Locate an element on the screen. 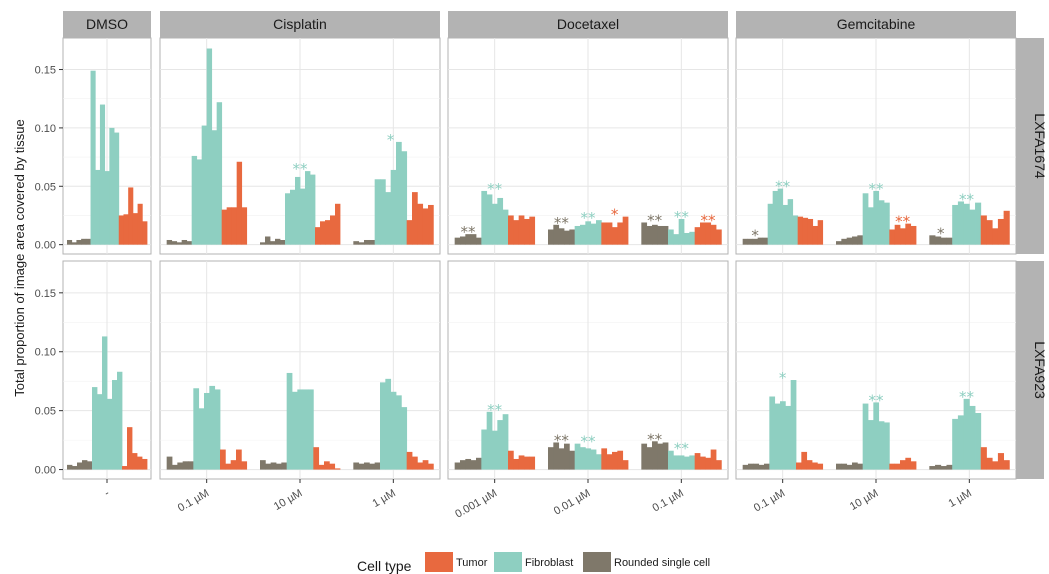 Image resolution: width=1049 pixels, height=574 pixels. x-tick-label: 0.01 µM is located at coordinates (572, 502).